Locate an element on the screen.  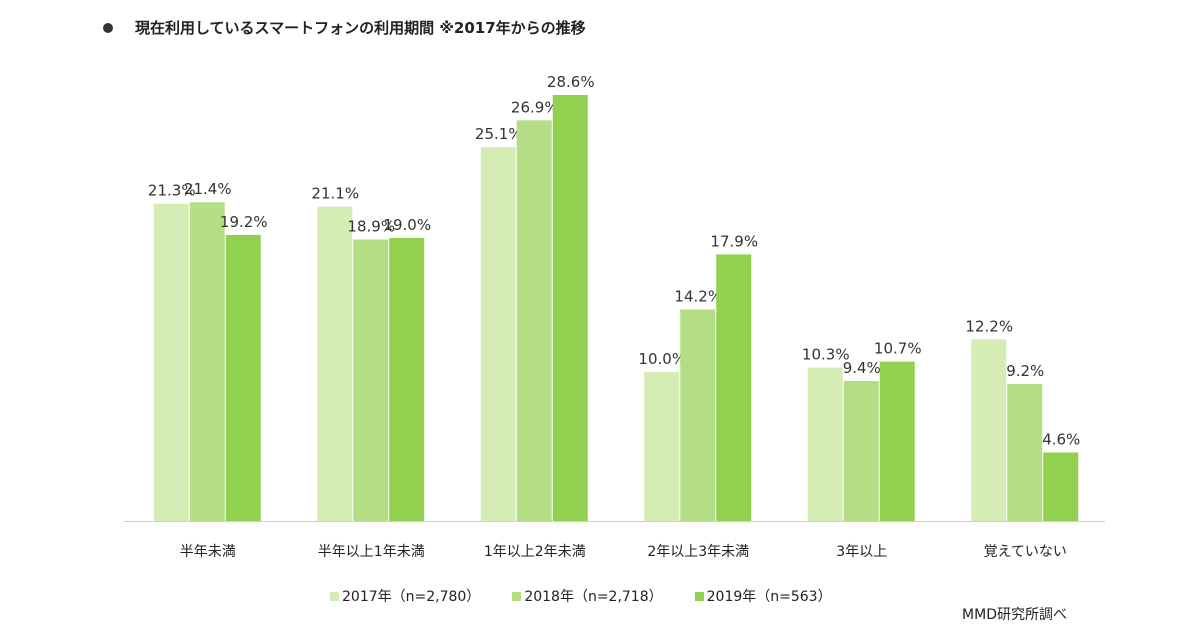
x-tick-label: 半年以上1年未満 is located at coordinates (371, 552).